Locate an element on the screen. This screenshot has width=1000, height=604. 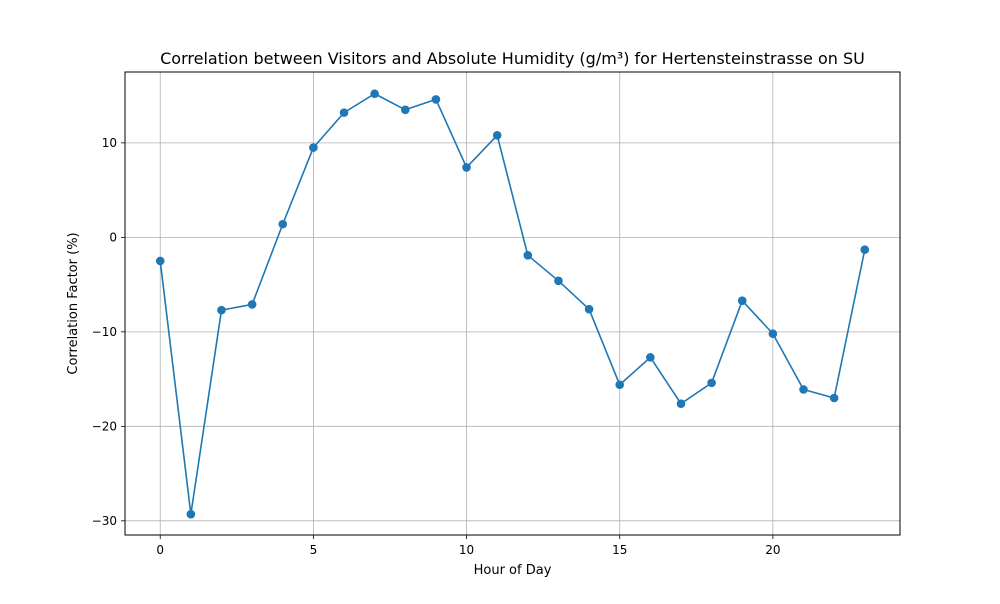
y-tick-label: −20 is located at coordinates (104, 426).